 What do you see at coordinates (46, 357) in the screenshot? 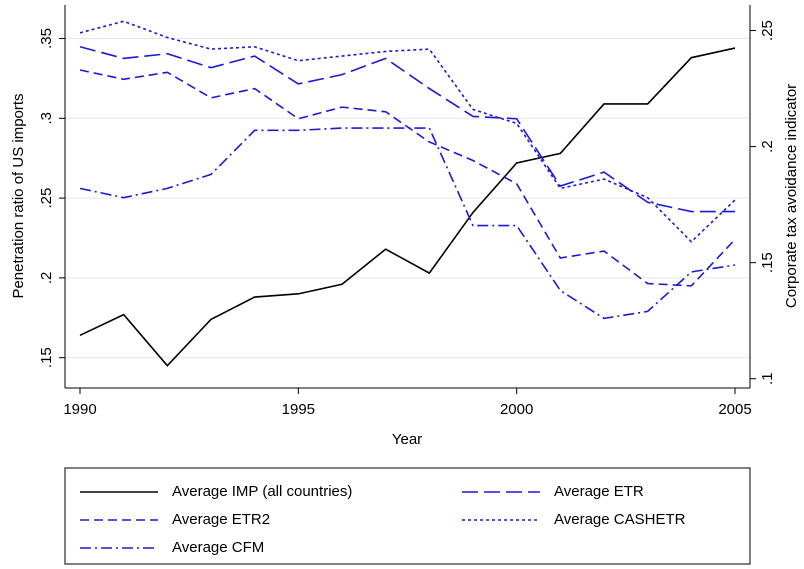
I see `y-tick-label: .15` at bounding box center [46, 357].